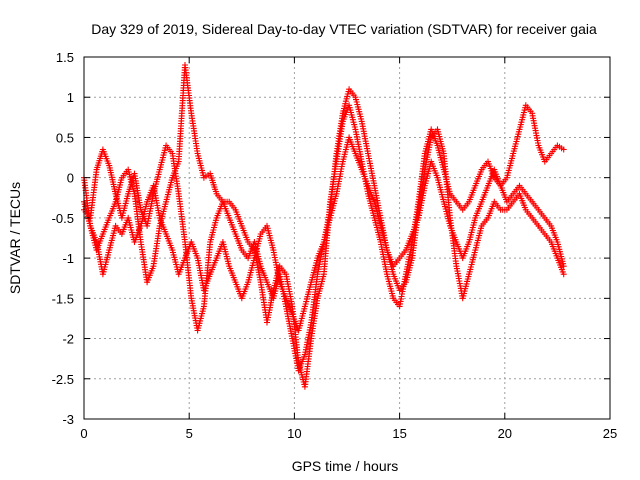 Image resolution: width=640 pixels, height=480 pixels. I want to click on x-tick-label: 0, so click(83, 433).